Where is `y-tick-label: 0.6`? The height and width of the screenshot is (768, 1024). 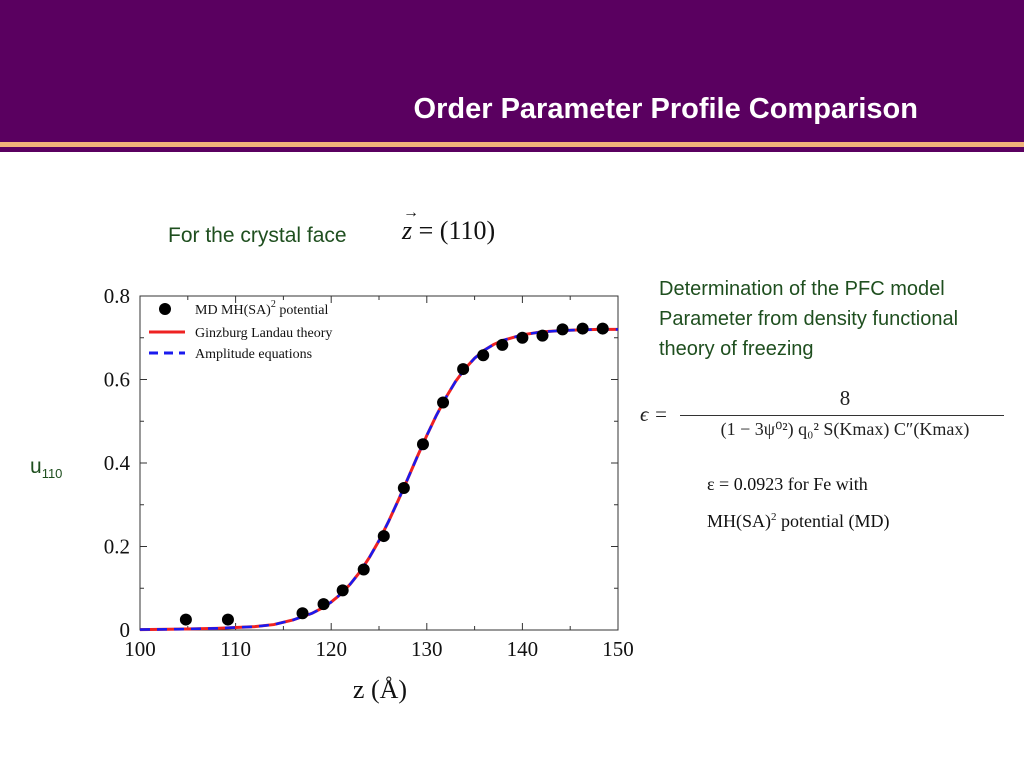 y-tick-label: 0.6 is located at coordinates (117, 380).